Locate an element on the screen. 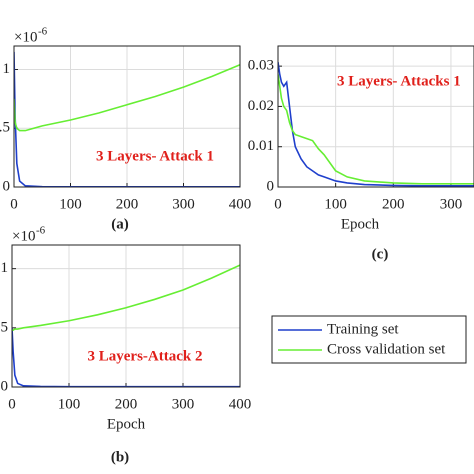  plot-area is located at coordinates (376, 116).